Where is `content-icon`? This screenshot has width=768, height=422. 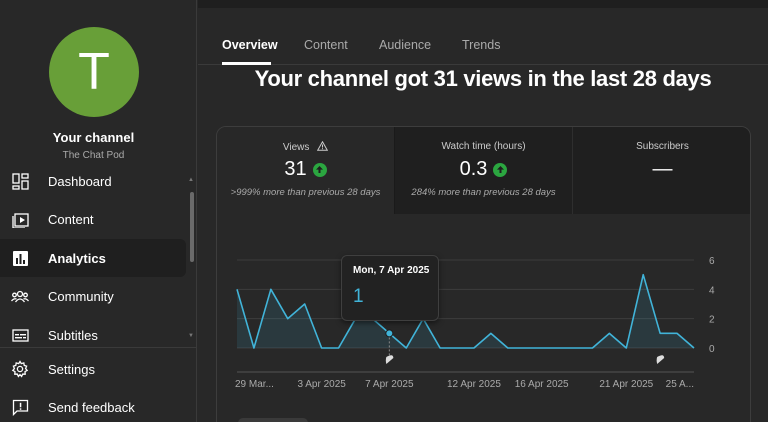 content-icon is located at coordinates (20, 219).